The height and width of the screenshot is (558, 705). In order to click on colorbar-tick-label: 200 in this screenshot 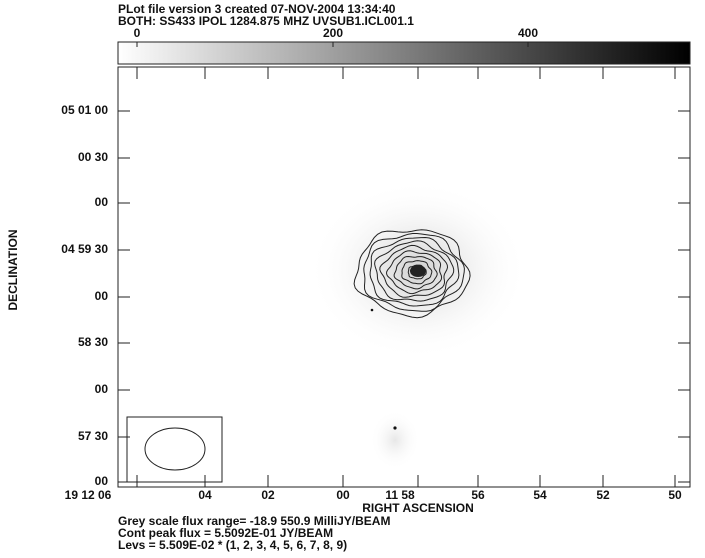, I will do `click(333, 33)`.